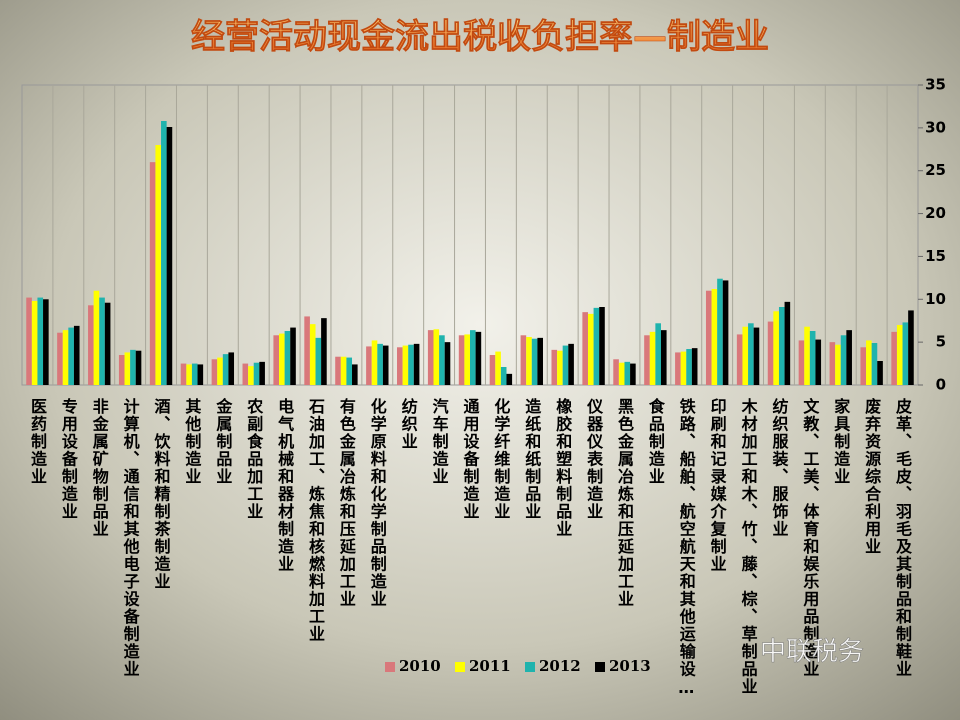  What do you see at coordinates (941, 342) in the screenshot?
I see `y-tick-label: 5` at bounding box center [941, 342].